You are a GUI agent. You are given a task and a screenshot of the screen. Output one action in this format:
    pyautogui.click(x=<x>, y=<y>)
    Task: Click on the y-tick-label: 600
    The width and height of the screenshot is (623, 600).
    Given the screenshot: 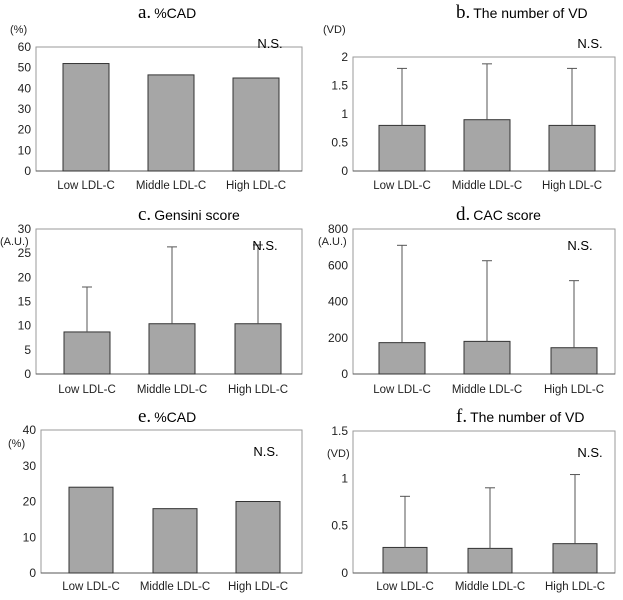 What is the action you would take?
    pyautogui.click(x=338, y=265)
    